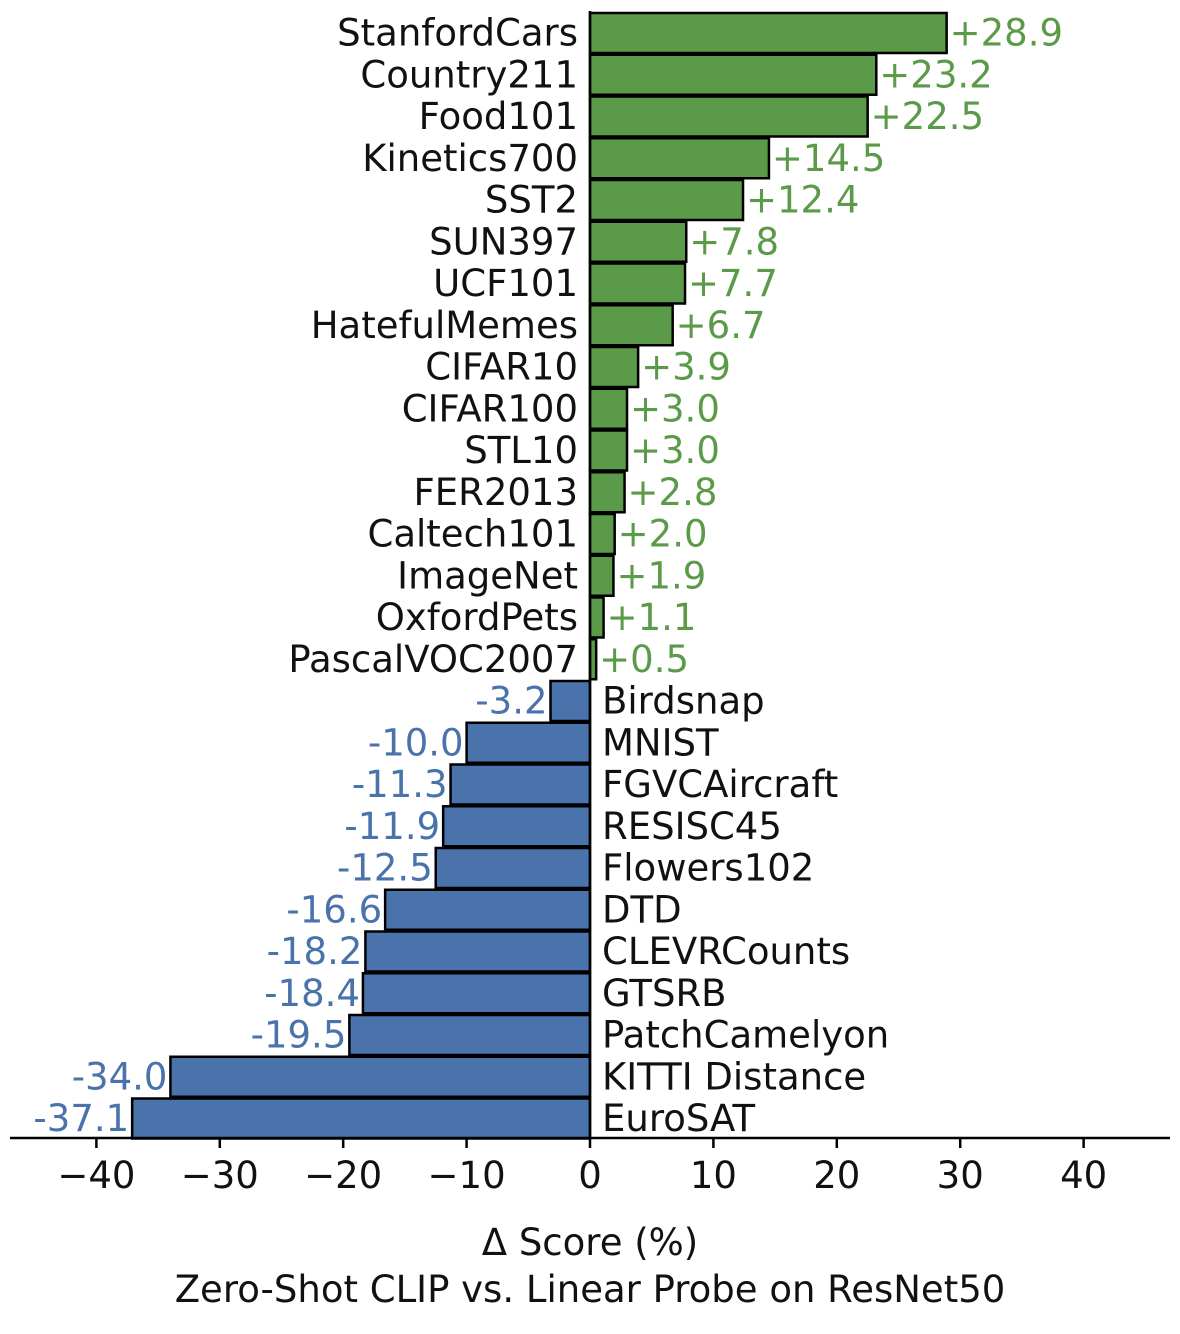  What do you see at coordinates (487, 575) in the screenshot?
I see `category-label: ImageNet` at bounding box center [487, 575].